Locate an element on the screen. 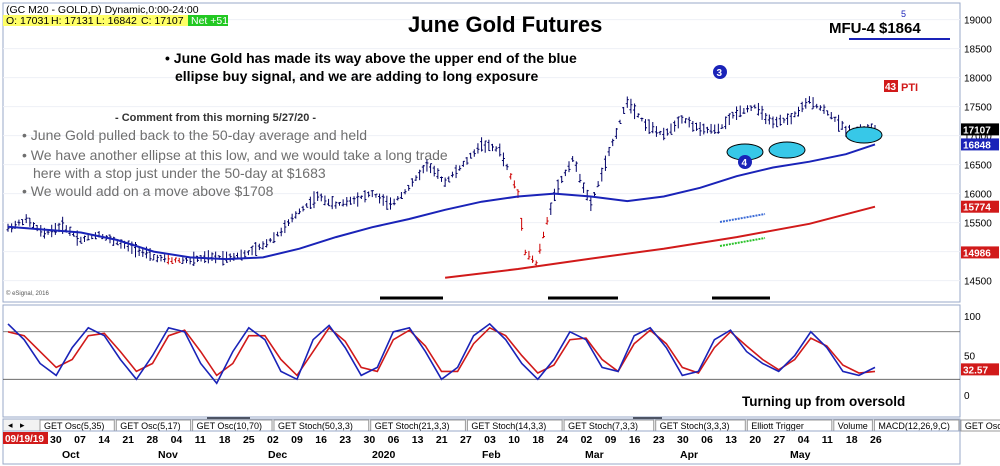 The height and width of the screenshot is (466, 1000). month-label: Mar is located at coordinates (594, 455).